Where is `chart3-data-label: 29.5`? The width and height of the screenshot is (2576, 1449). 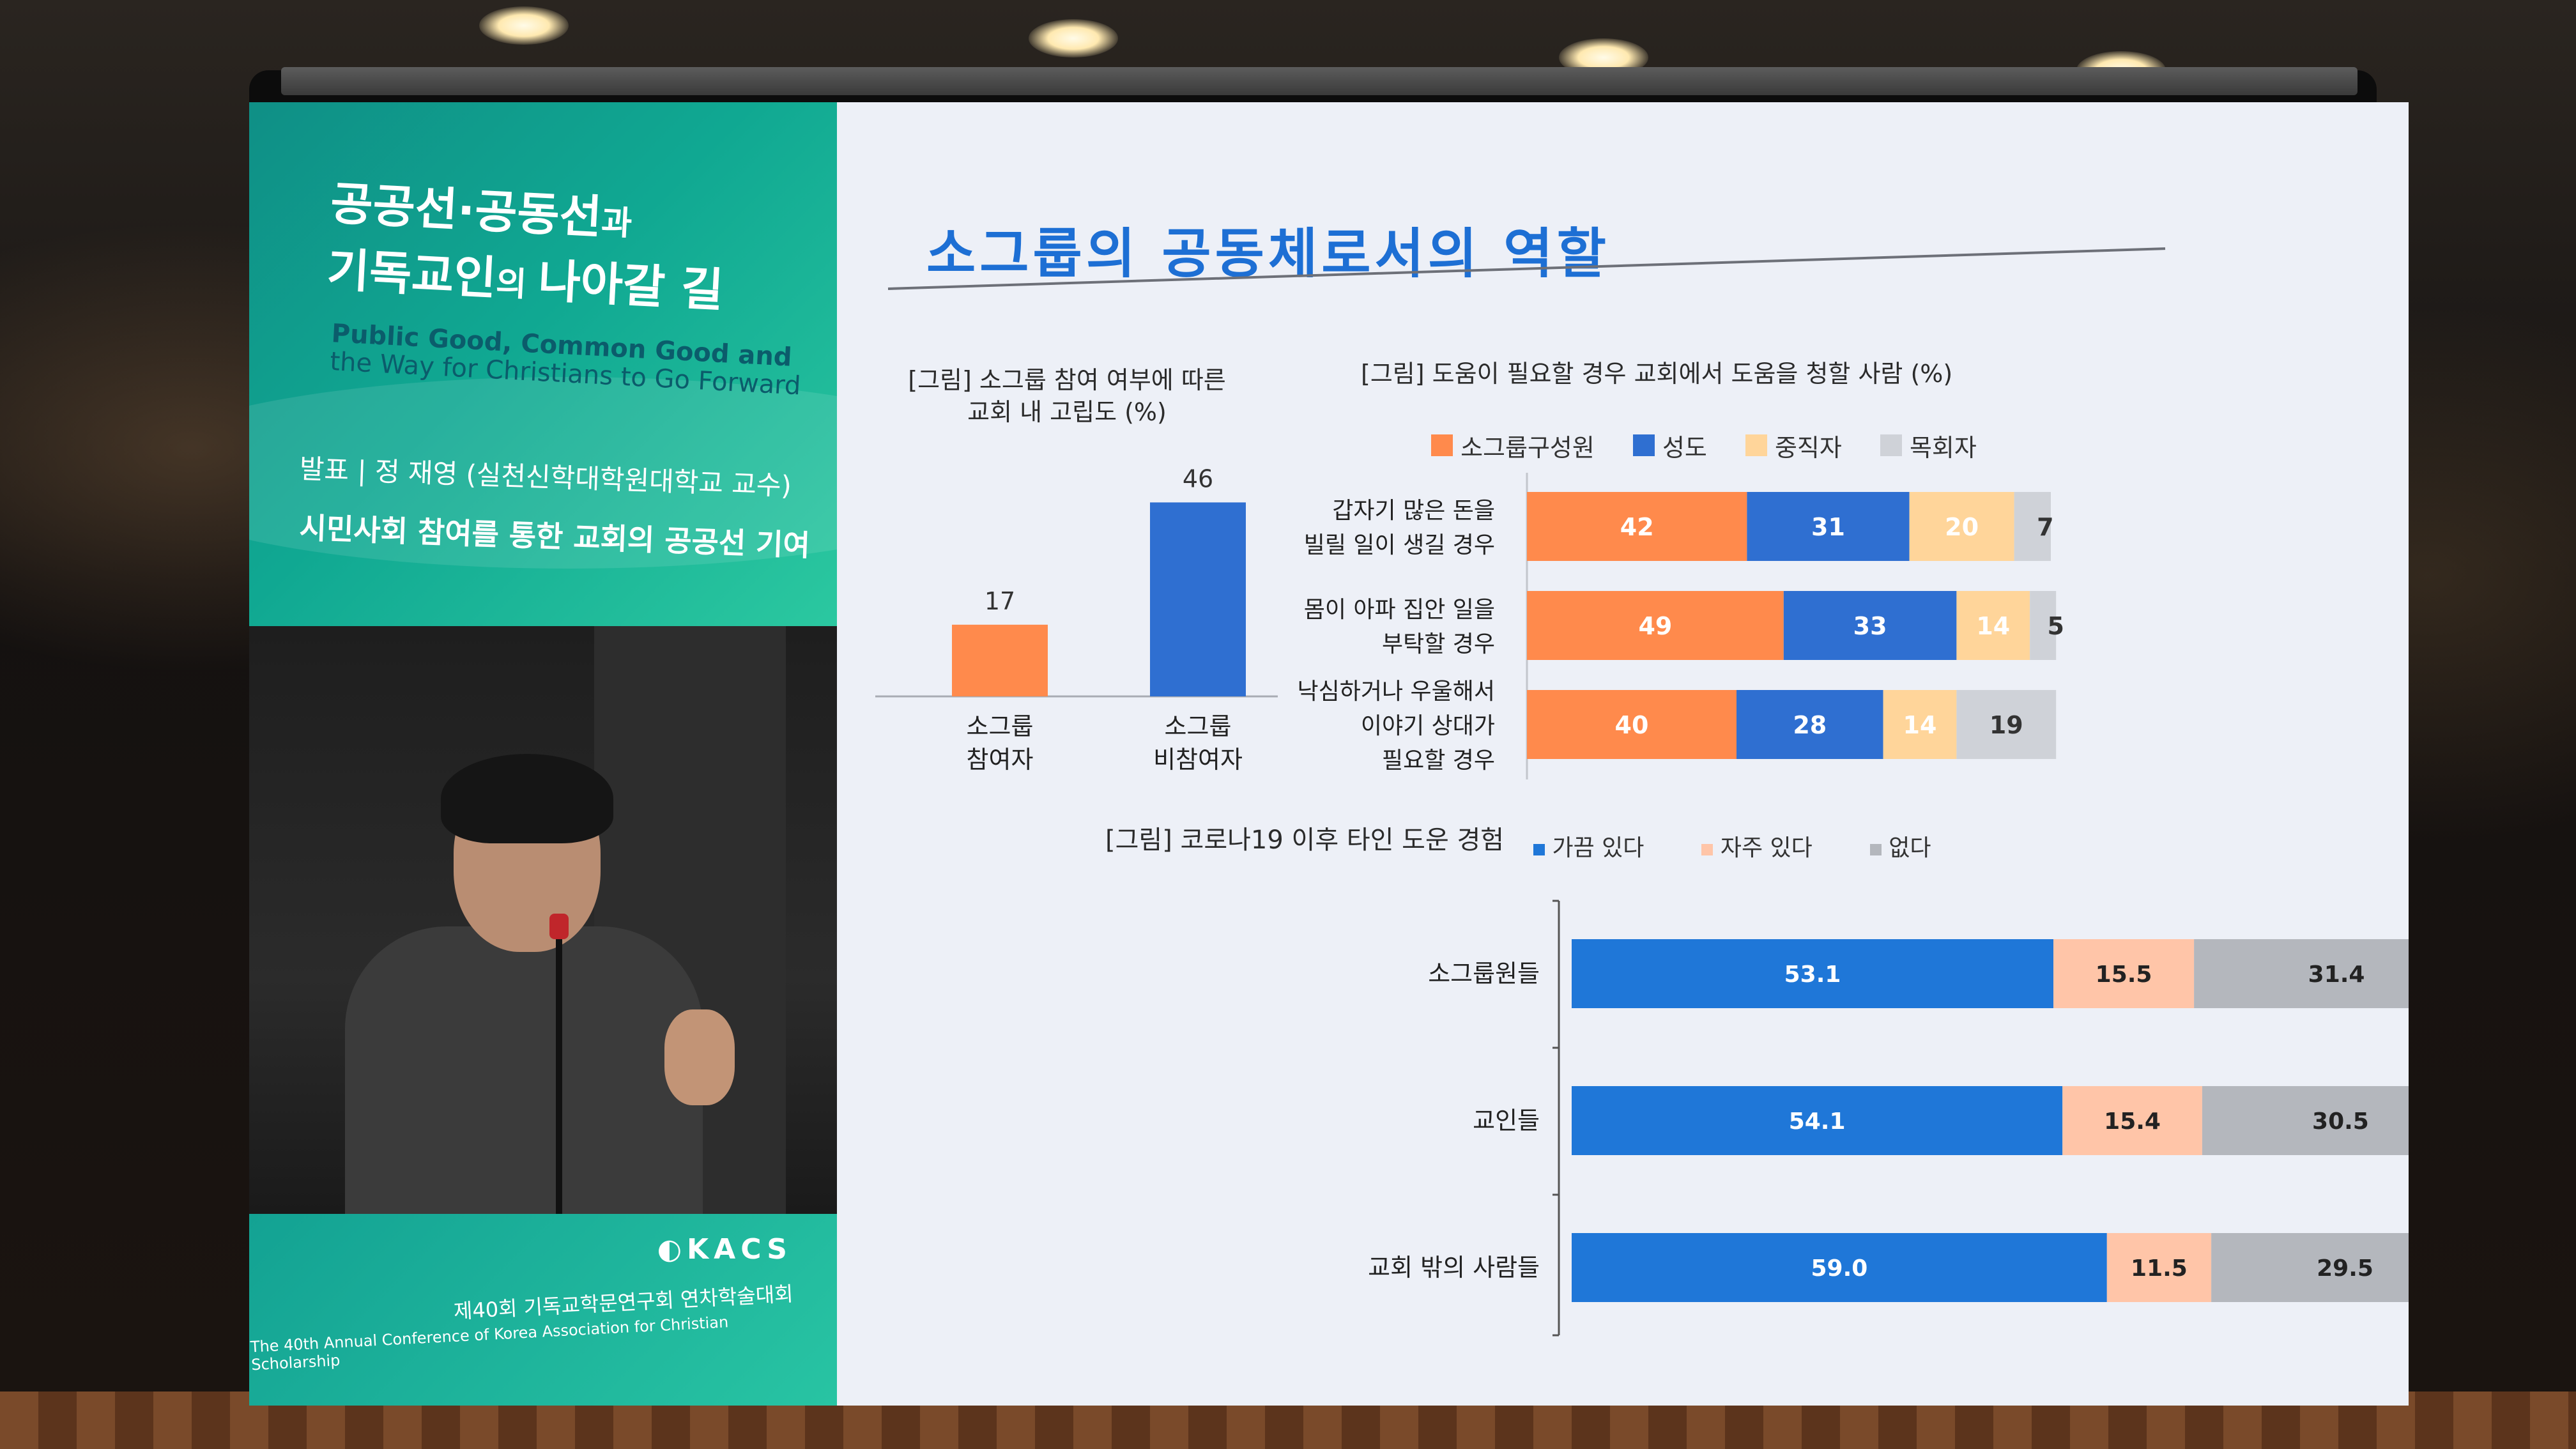
chart3-data-label: 29.5 is located at coordinates (2345, 1268).